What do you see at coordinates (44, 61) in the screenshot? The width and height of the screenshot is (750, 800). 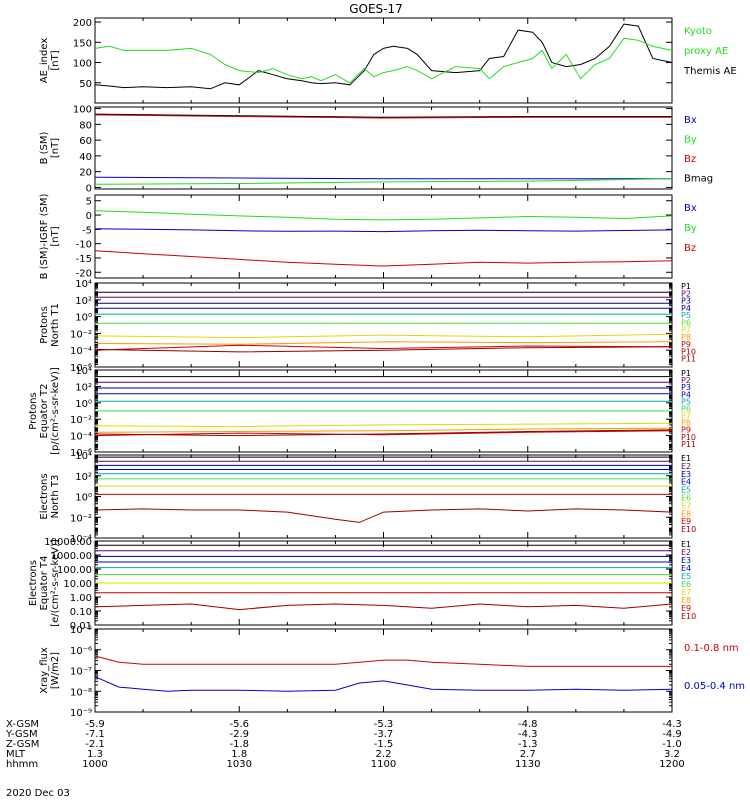 I see `y-axis-label: AE_index` at bounding box center [44, 61].